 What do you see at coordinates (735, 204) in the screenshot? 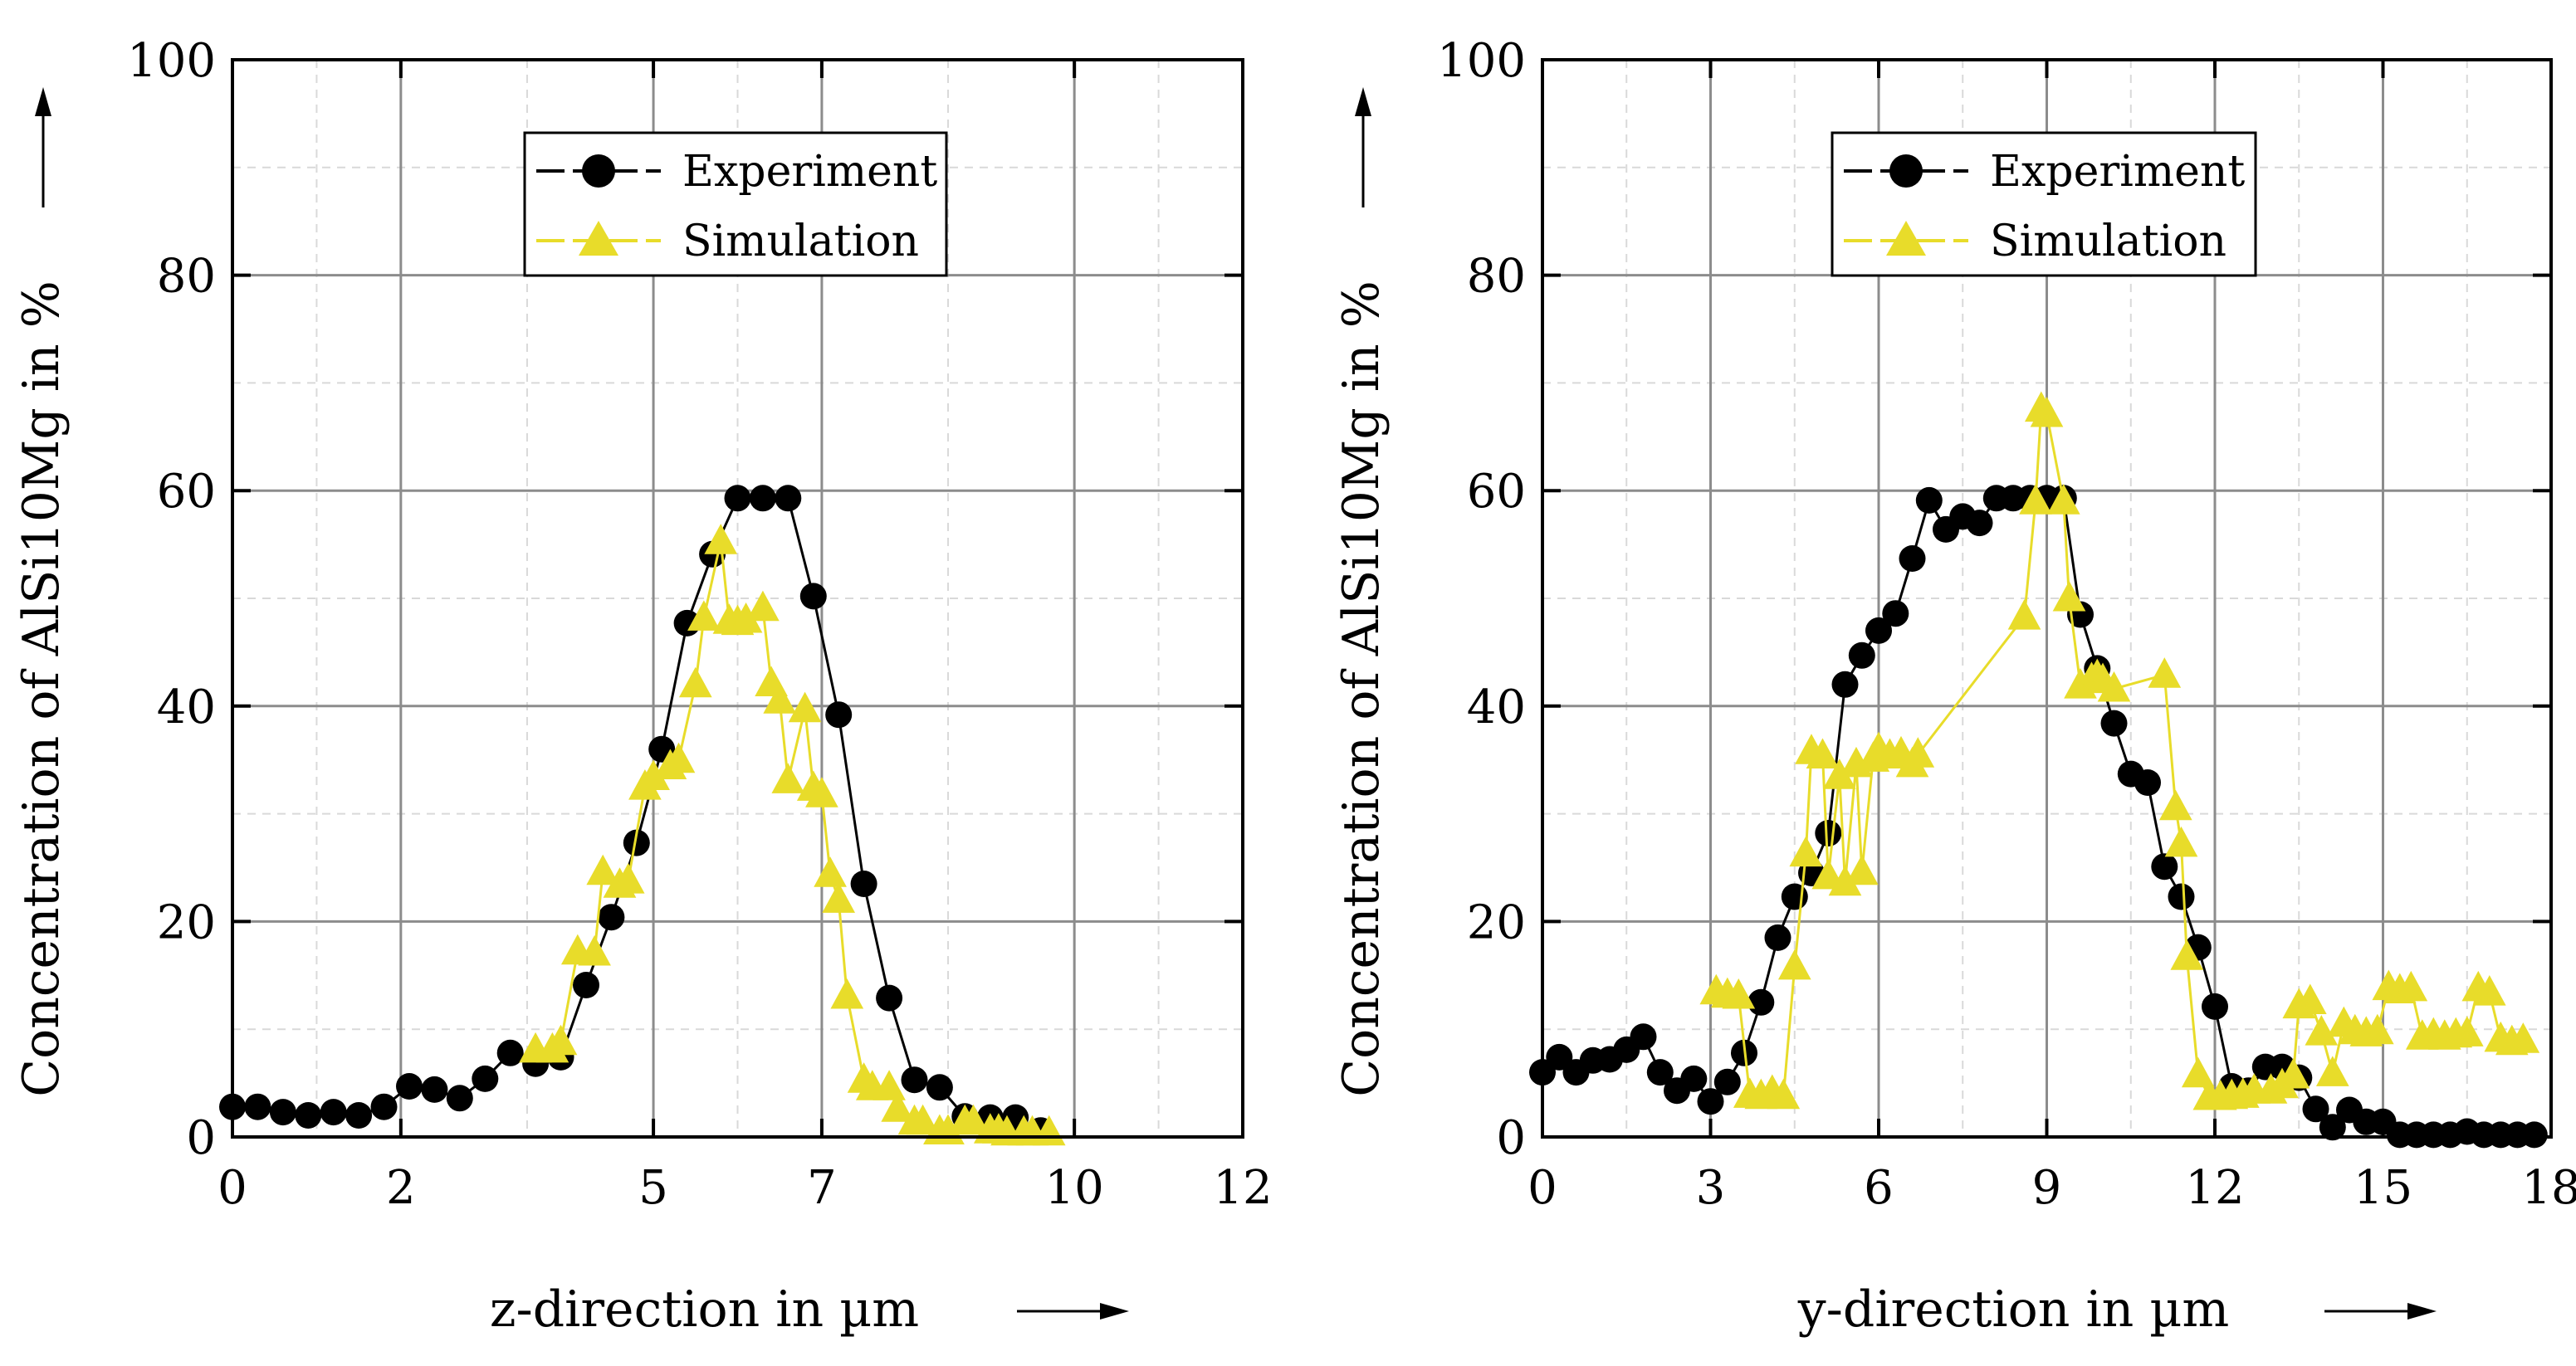
I see `legend: Experiment Simulation` at bounding box center [735, 204].